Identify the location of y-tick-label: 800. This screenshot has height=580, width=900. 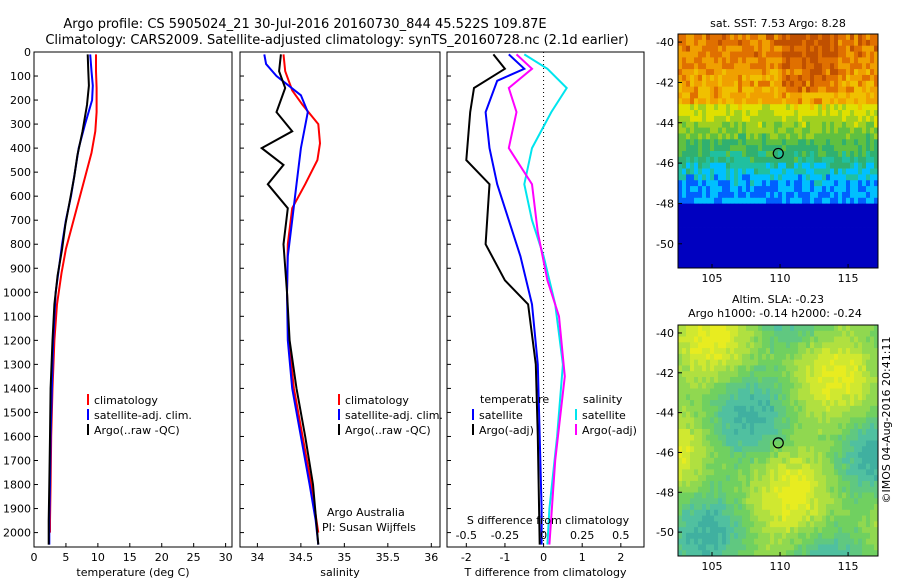
(20, 244).